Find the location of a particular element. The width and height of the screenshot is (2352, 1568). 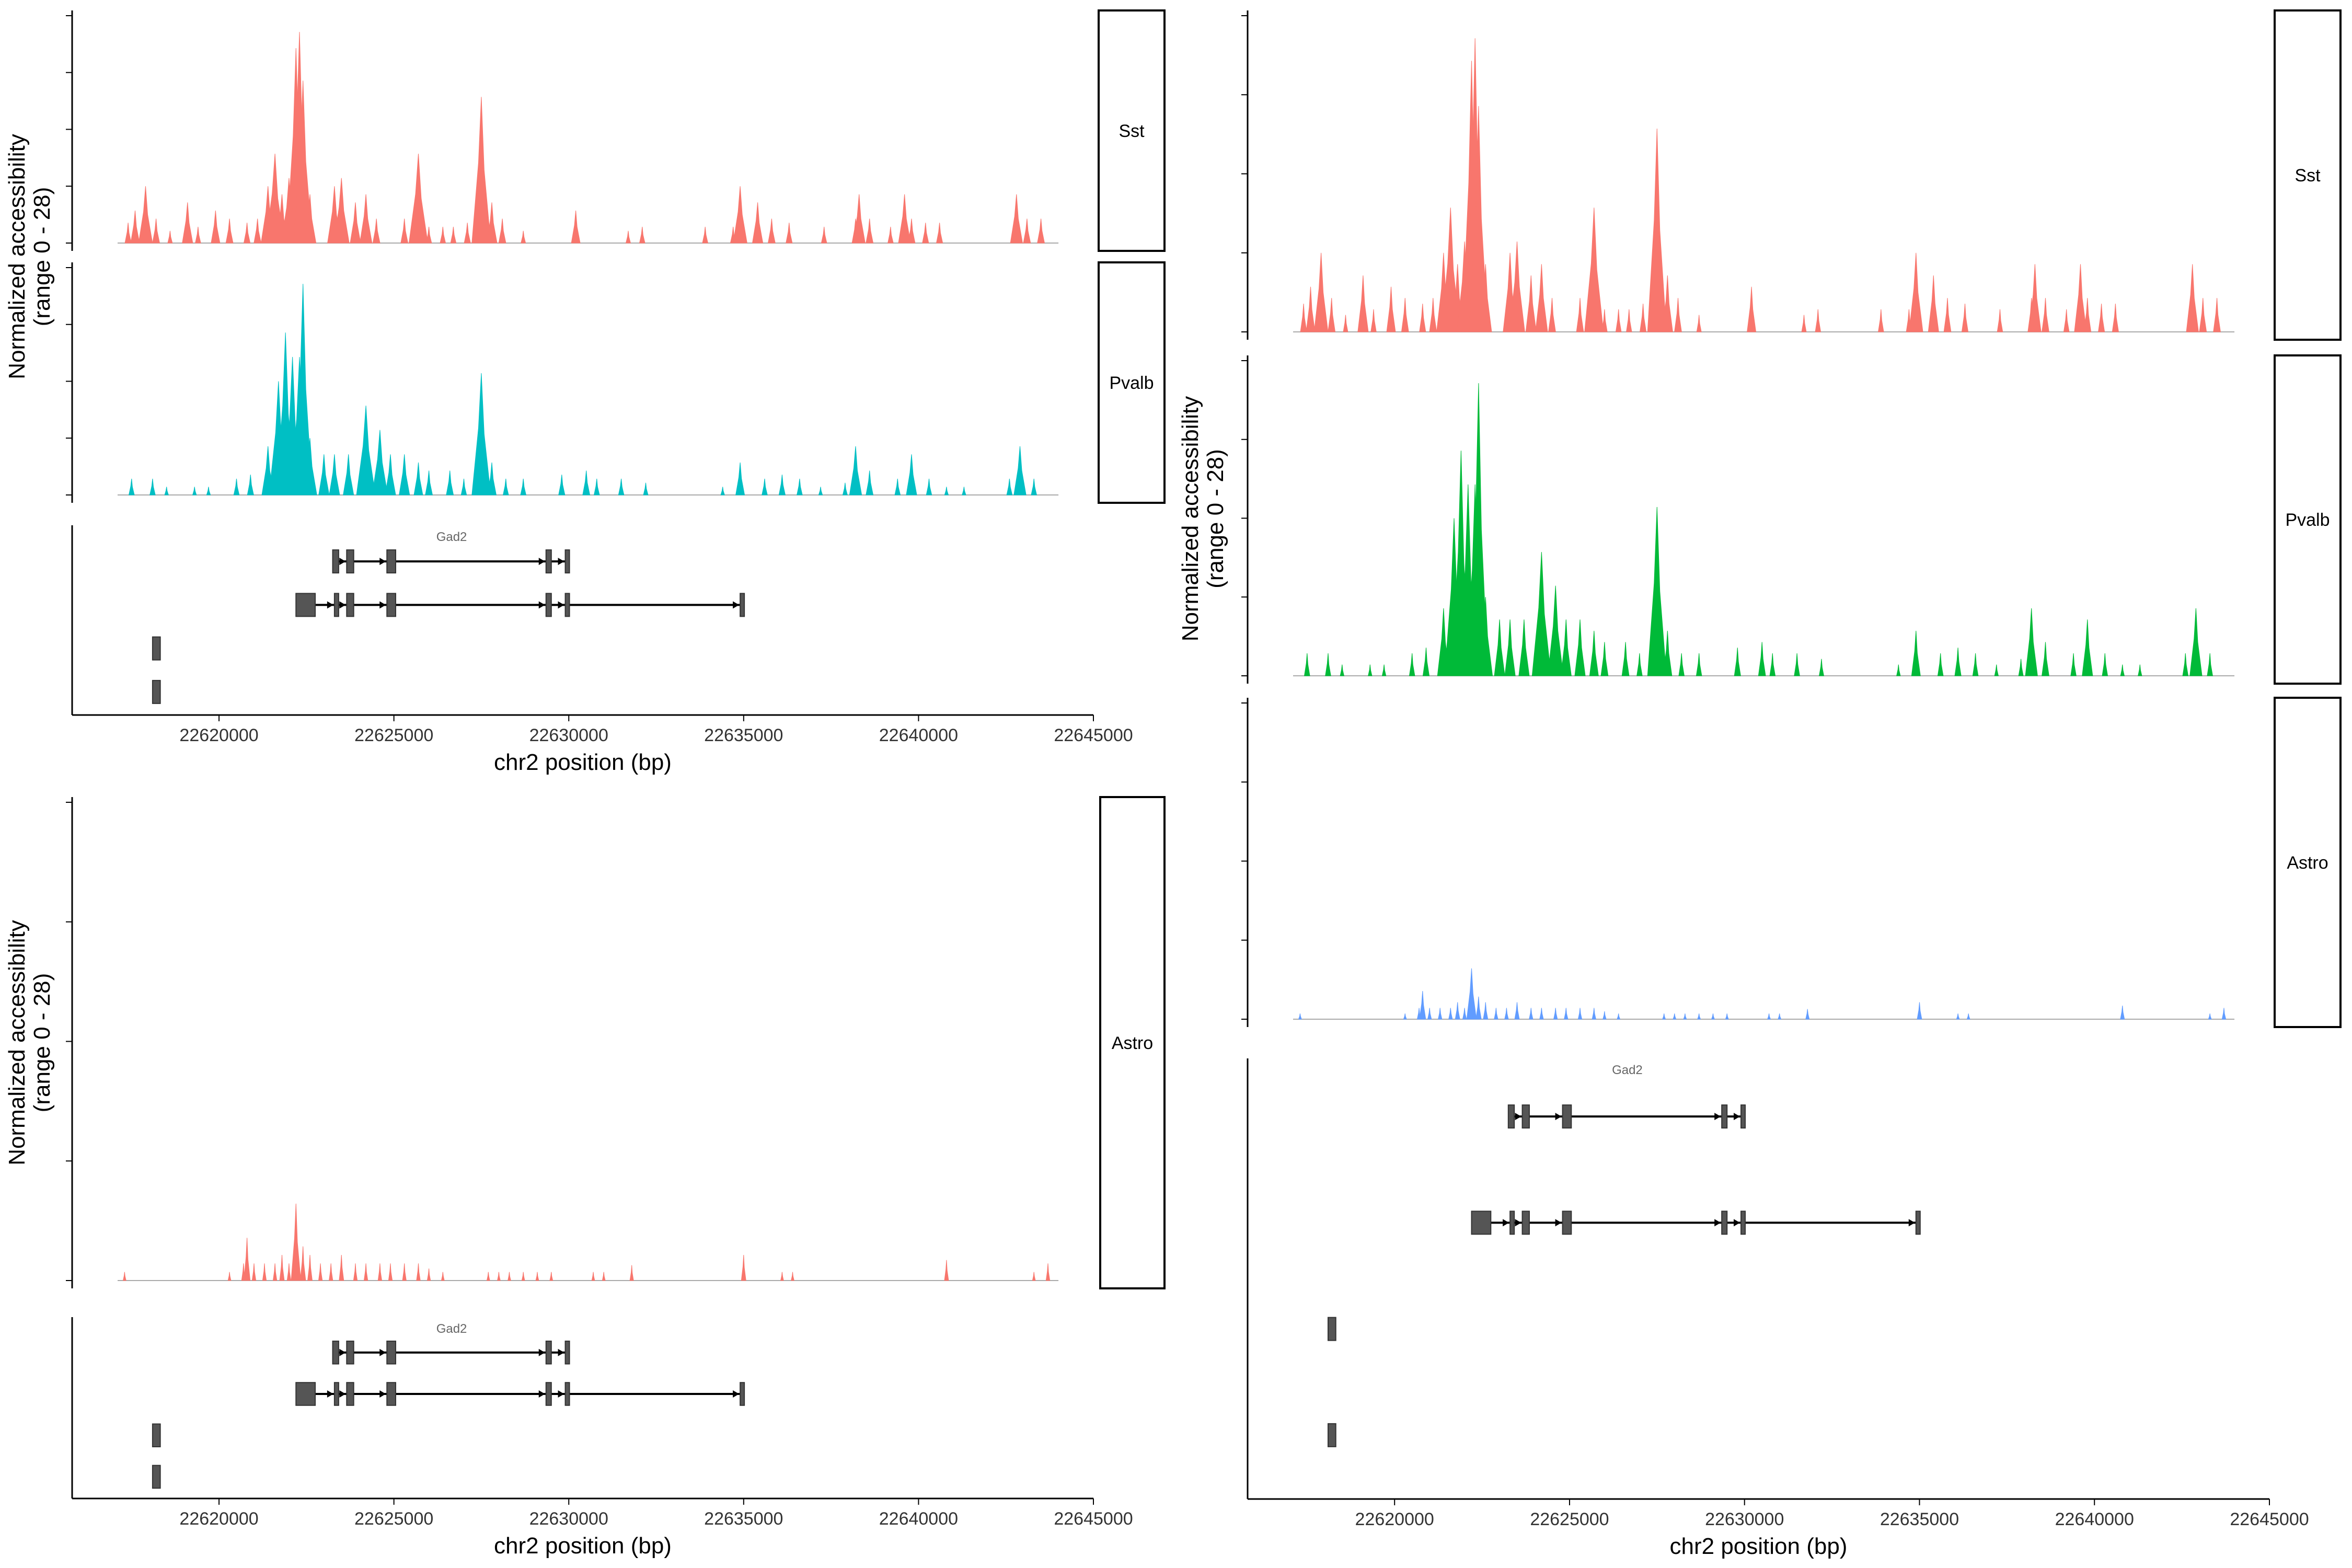

x-tick-label: 22620000 is located at coordinates (218, 1519).